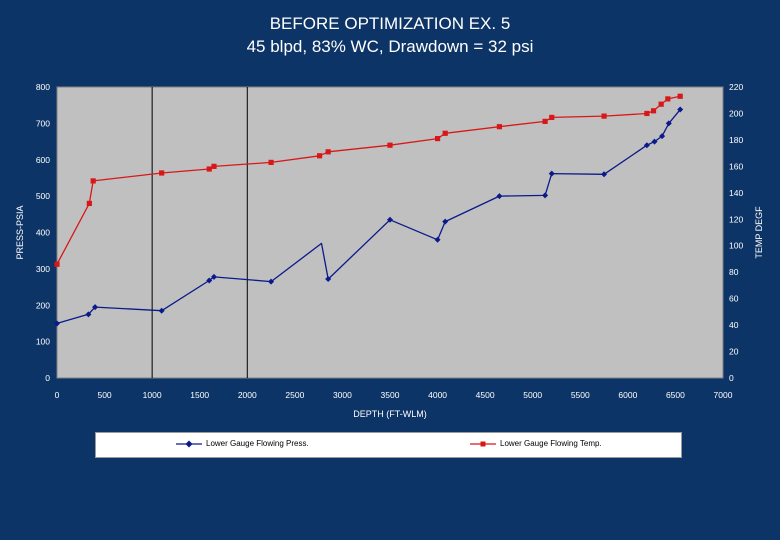  Describe the element at coordinates (390, 23) in the screenshot. I see `chart-title: BEFORE OPTIMIZATION EX. 5` at that location.